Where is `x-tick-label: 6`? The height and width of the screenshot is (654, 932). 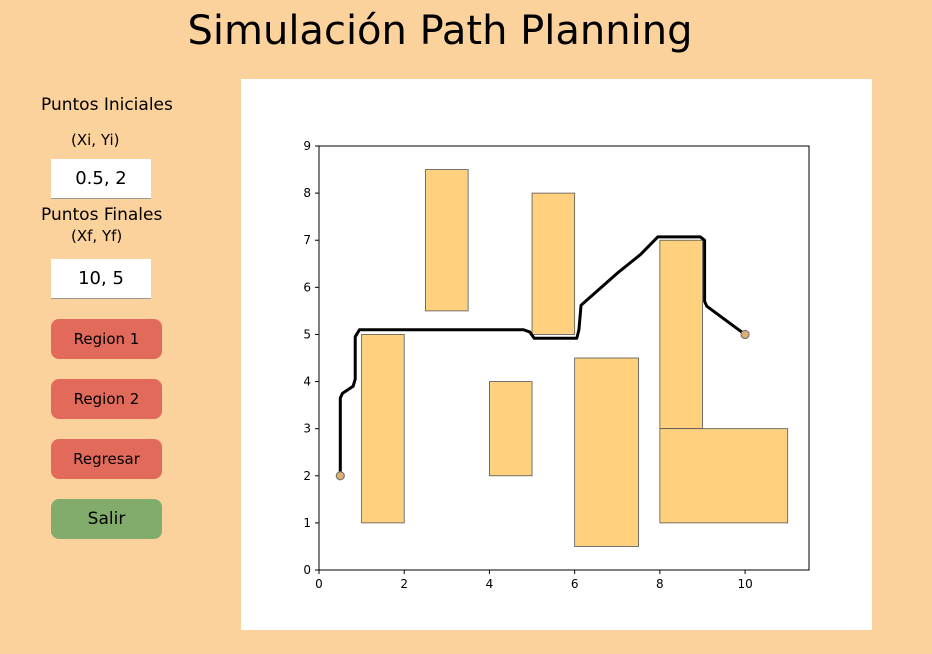 x-tick-label: 6 is located at coordinates (575, 584).